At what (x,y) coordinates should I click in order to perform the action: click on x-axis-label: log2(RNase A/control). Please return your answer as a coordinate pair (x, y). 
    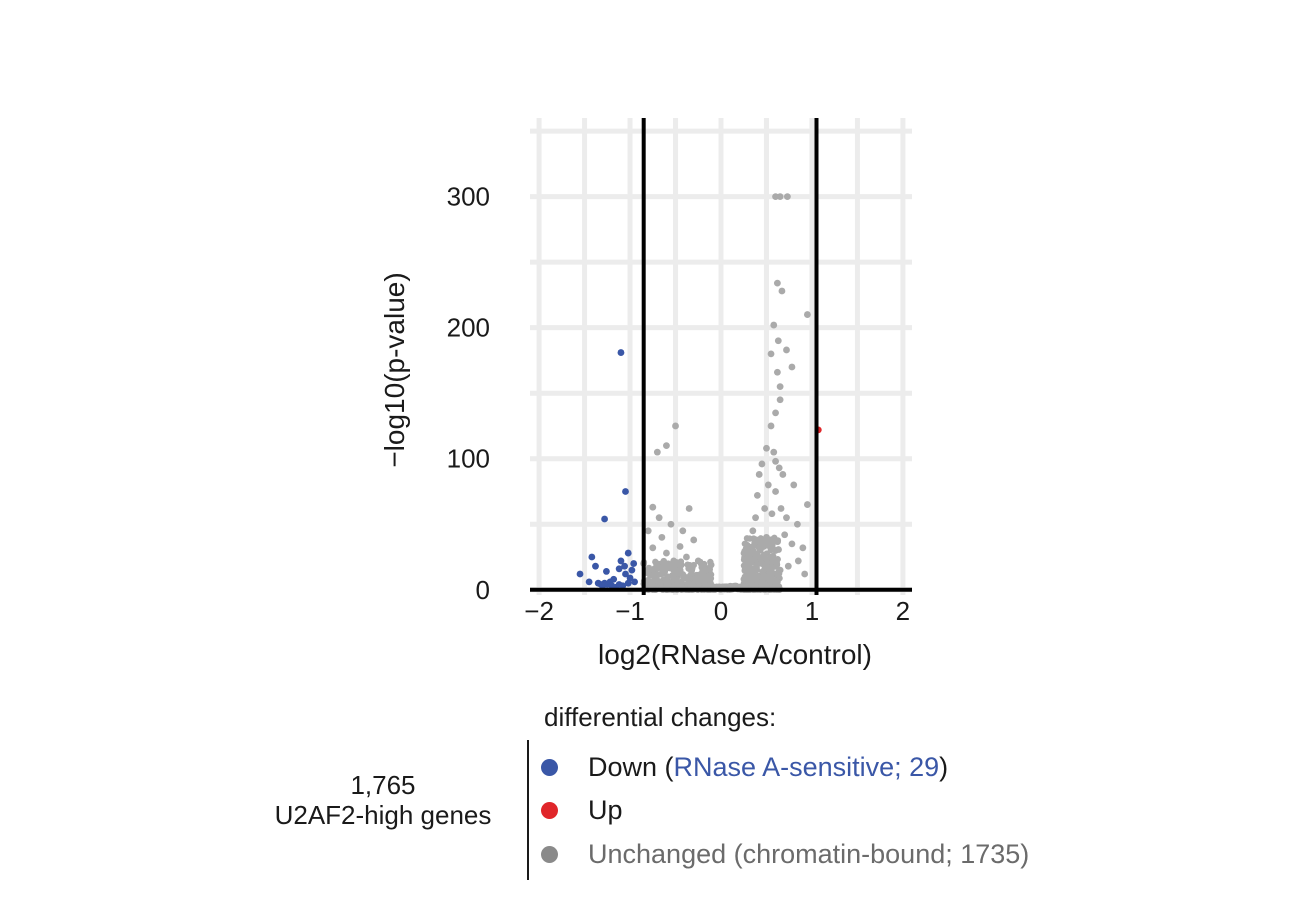
    Looking at the image, I should click on (735, 654).